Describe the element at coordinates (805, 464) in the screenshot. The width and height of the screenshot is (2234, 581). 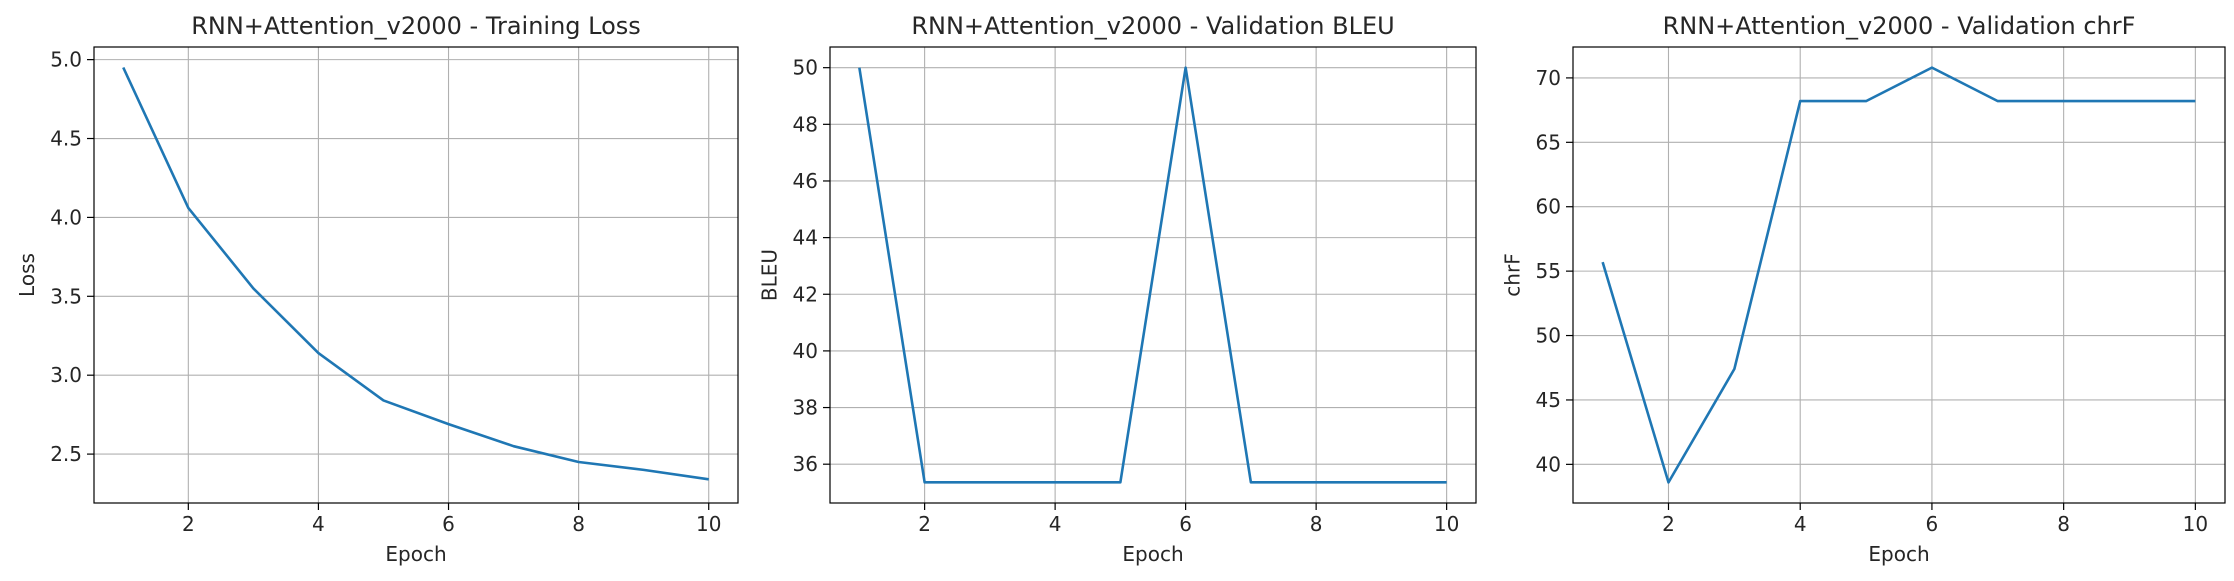
I see `y-tick-label: 36` at that location.